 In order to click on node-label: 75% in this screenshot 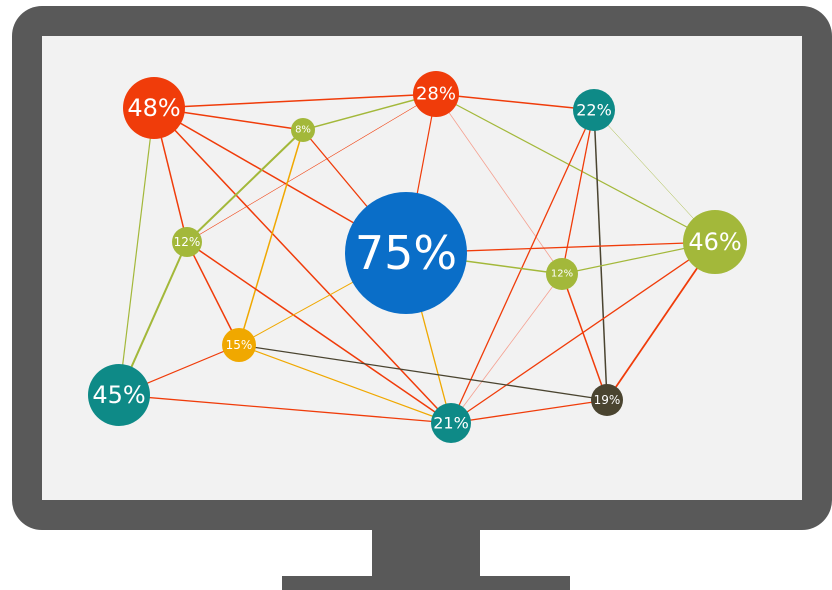, I will do `click(406, 253)`.